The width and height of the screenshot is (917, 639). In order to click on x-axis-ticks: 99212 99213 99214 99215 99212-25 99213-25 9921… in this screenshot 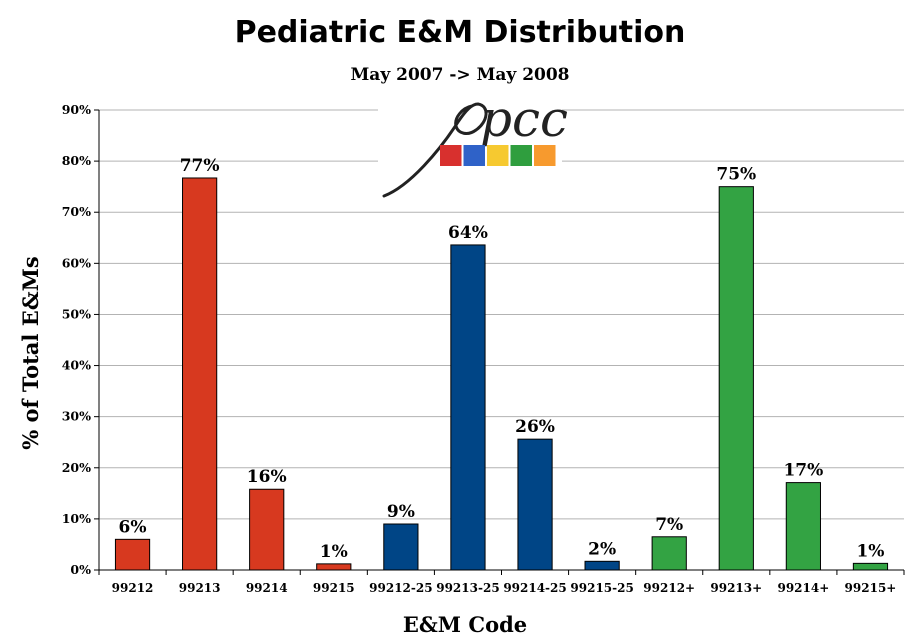, I will do `click(508, 582)`.